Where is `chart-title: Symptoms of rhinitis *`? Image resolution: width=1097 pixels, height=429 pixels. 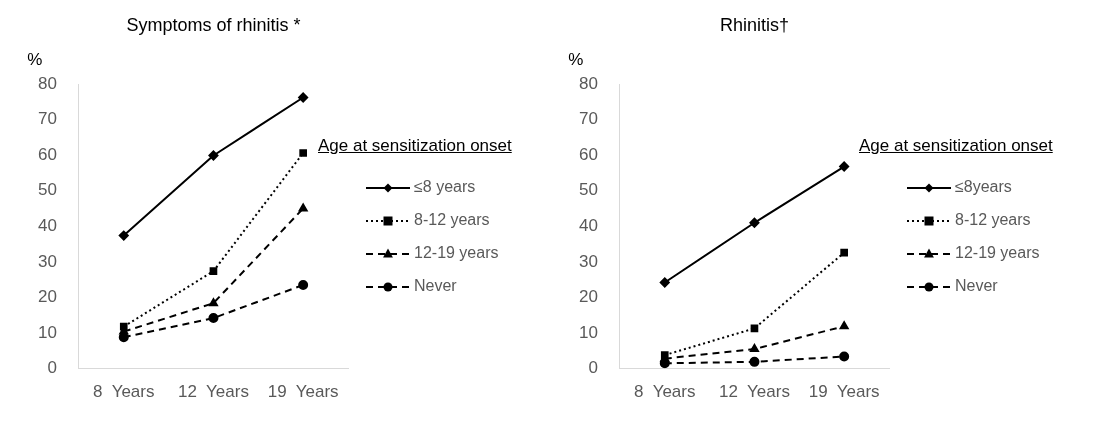 chart-title: Symptoms of rhinitis * is located at coordinates (213, 24).